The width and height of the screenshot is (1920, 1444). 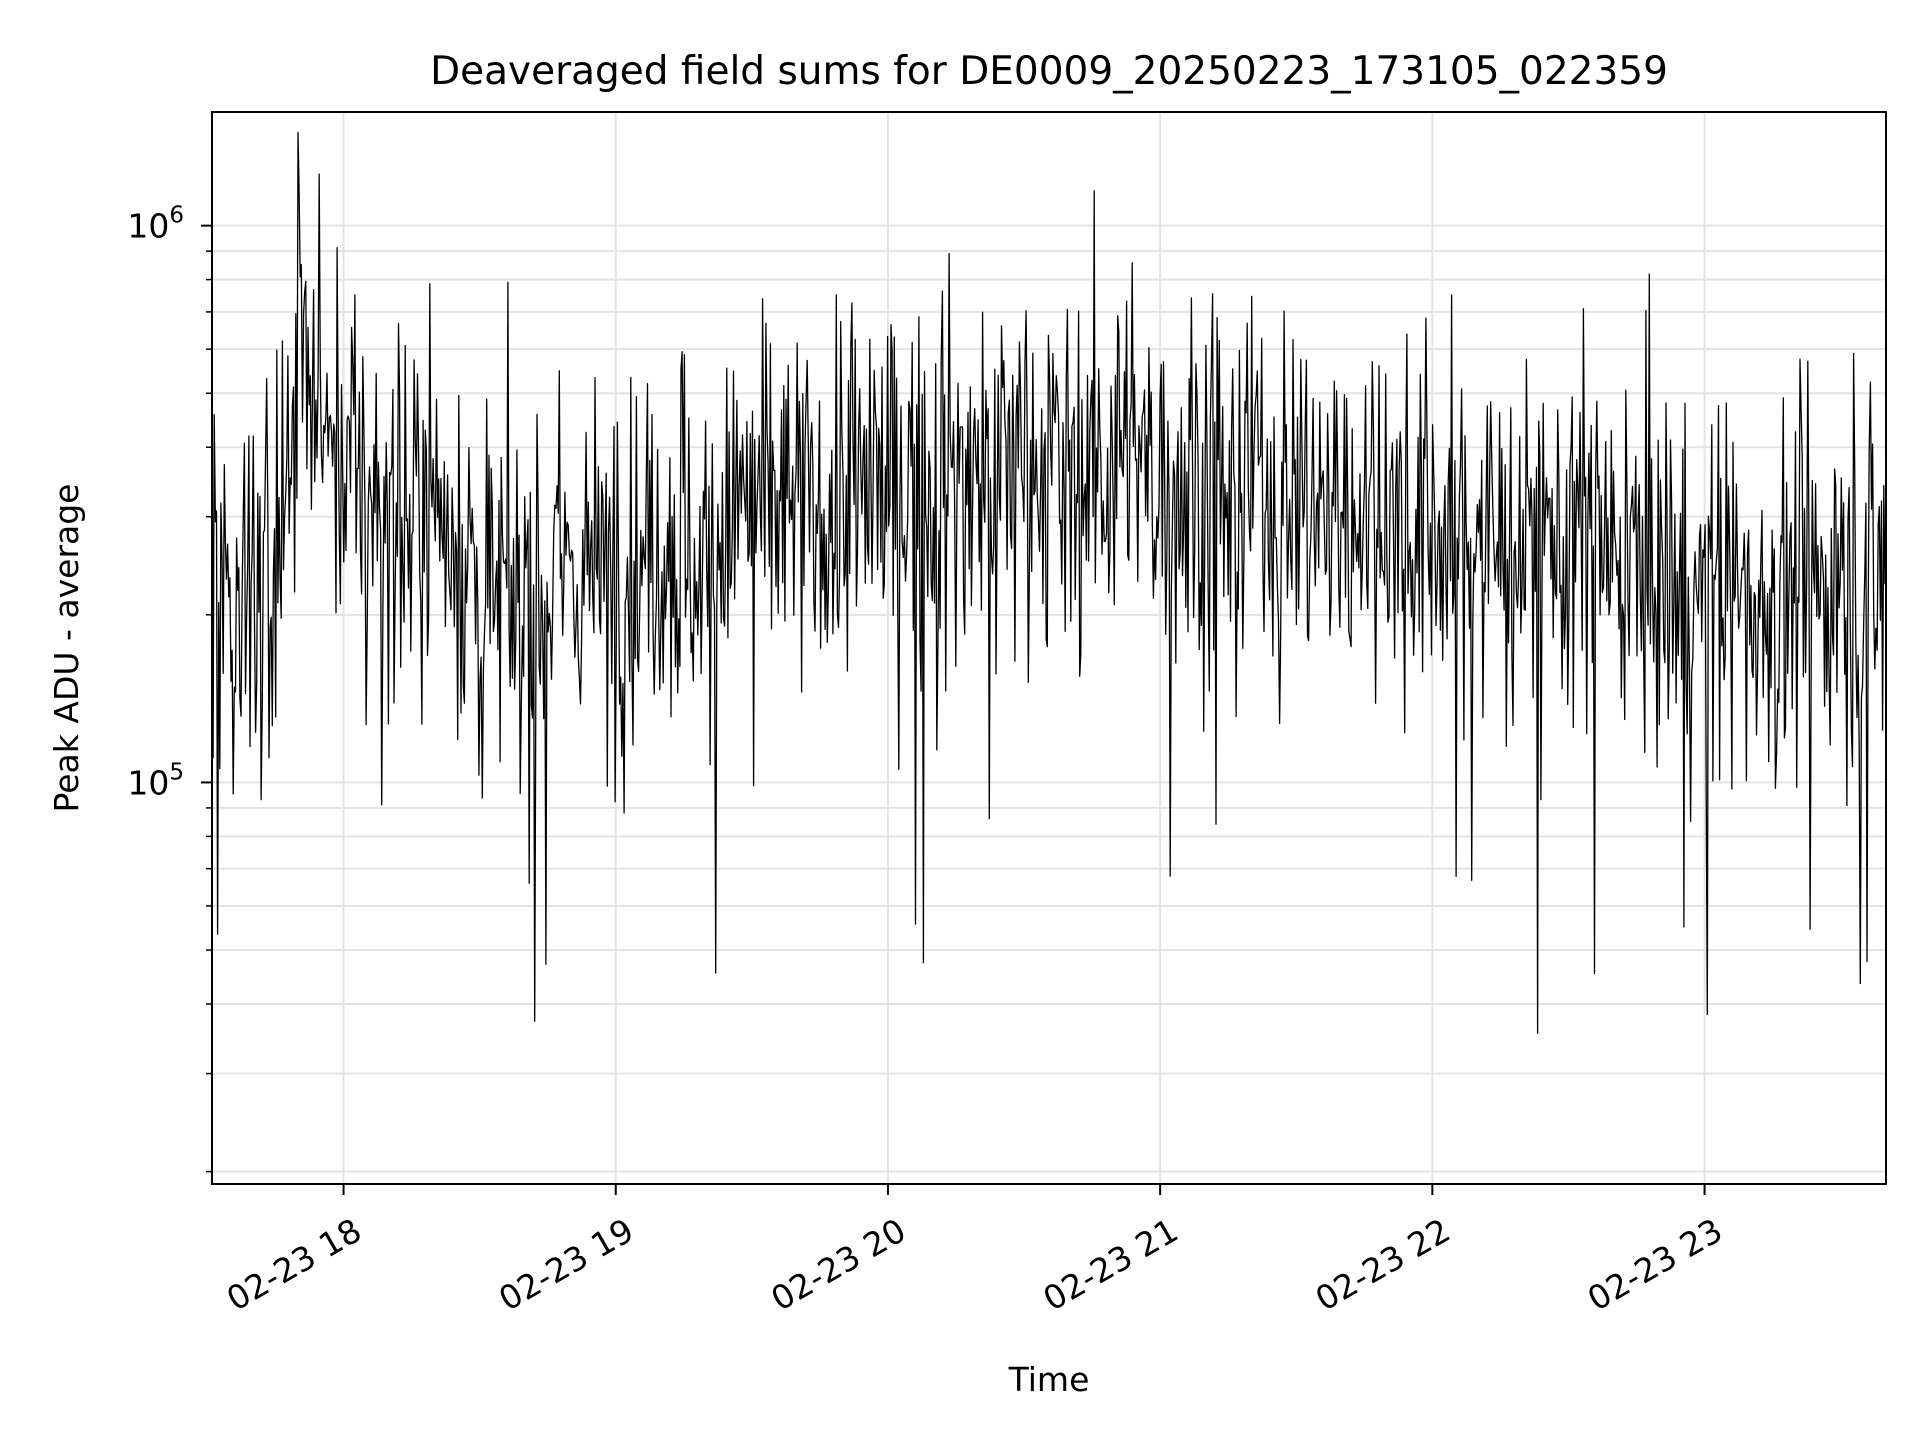 What do you see at coordinates (566, 1265) in the screenshot?
I see `x-tick-label: 02-23 19` at bounding box center [566, 1265].